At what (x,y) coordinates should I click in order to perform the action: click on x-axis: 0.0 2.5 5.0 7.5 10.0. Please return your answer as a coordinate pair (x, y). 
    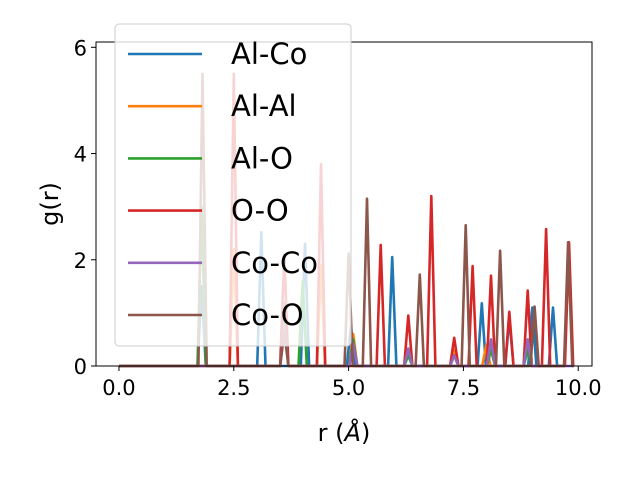
    Looking at the image, I should click on (352, 383).